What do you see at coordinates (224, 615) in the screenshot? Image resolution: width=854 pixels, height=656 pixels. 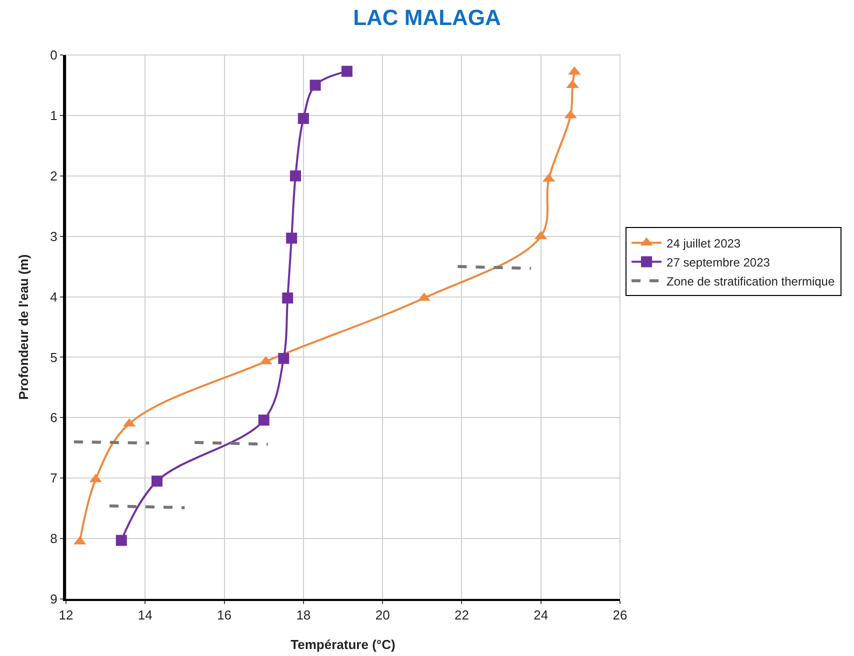 I see `x-tick-label: 16` at bounding box center [224, 615].